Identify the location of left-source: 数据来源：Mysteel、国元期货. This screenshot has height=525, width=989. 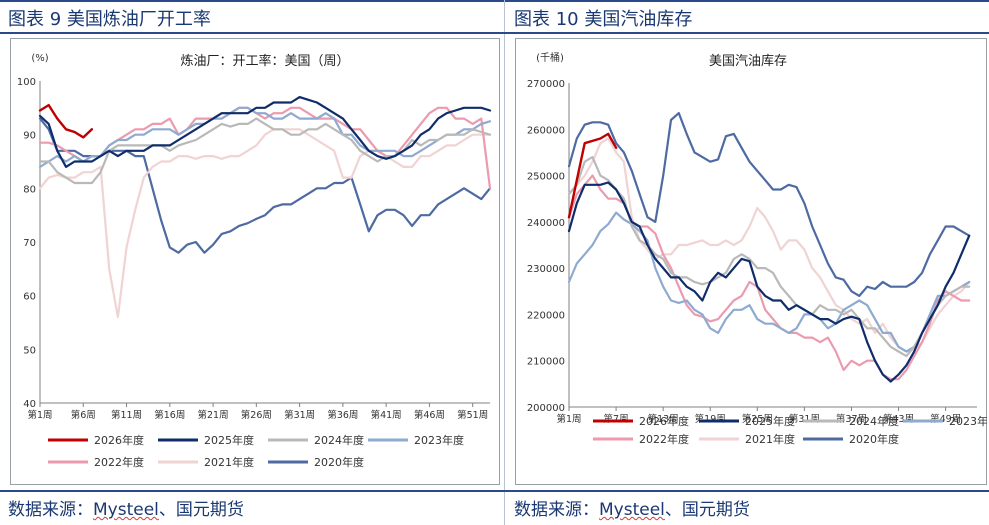
(126, 507).